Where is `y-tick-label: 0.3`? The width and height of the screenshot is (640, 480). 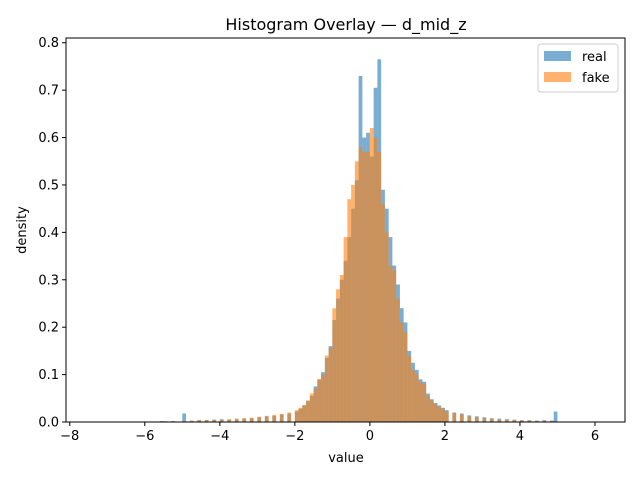
y-tick-label: 0.3 is located at coordinates (48, 280).